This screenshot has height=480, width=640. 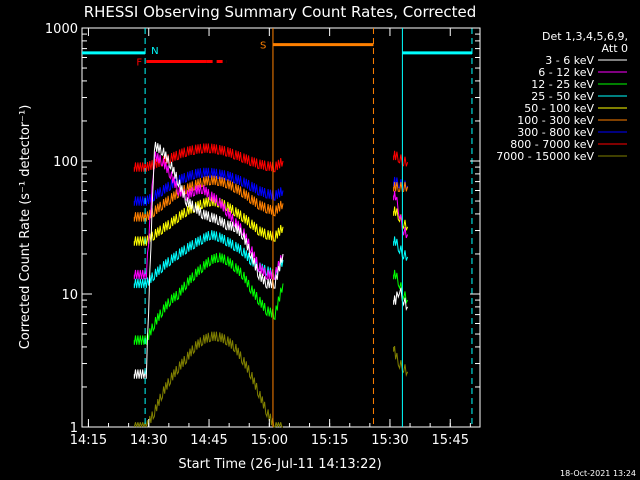 I want to click on flag-label-s: S, so click(x=263, y=46).